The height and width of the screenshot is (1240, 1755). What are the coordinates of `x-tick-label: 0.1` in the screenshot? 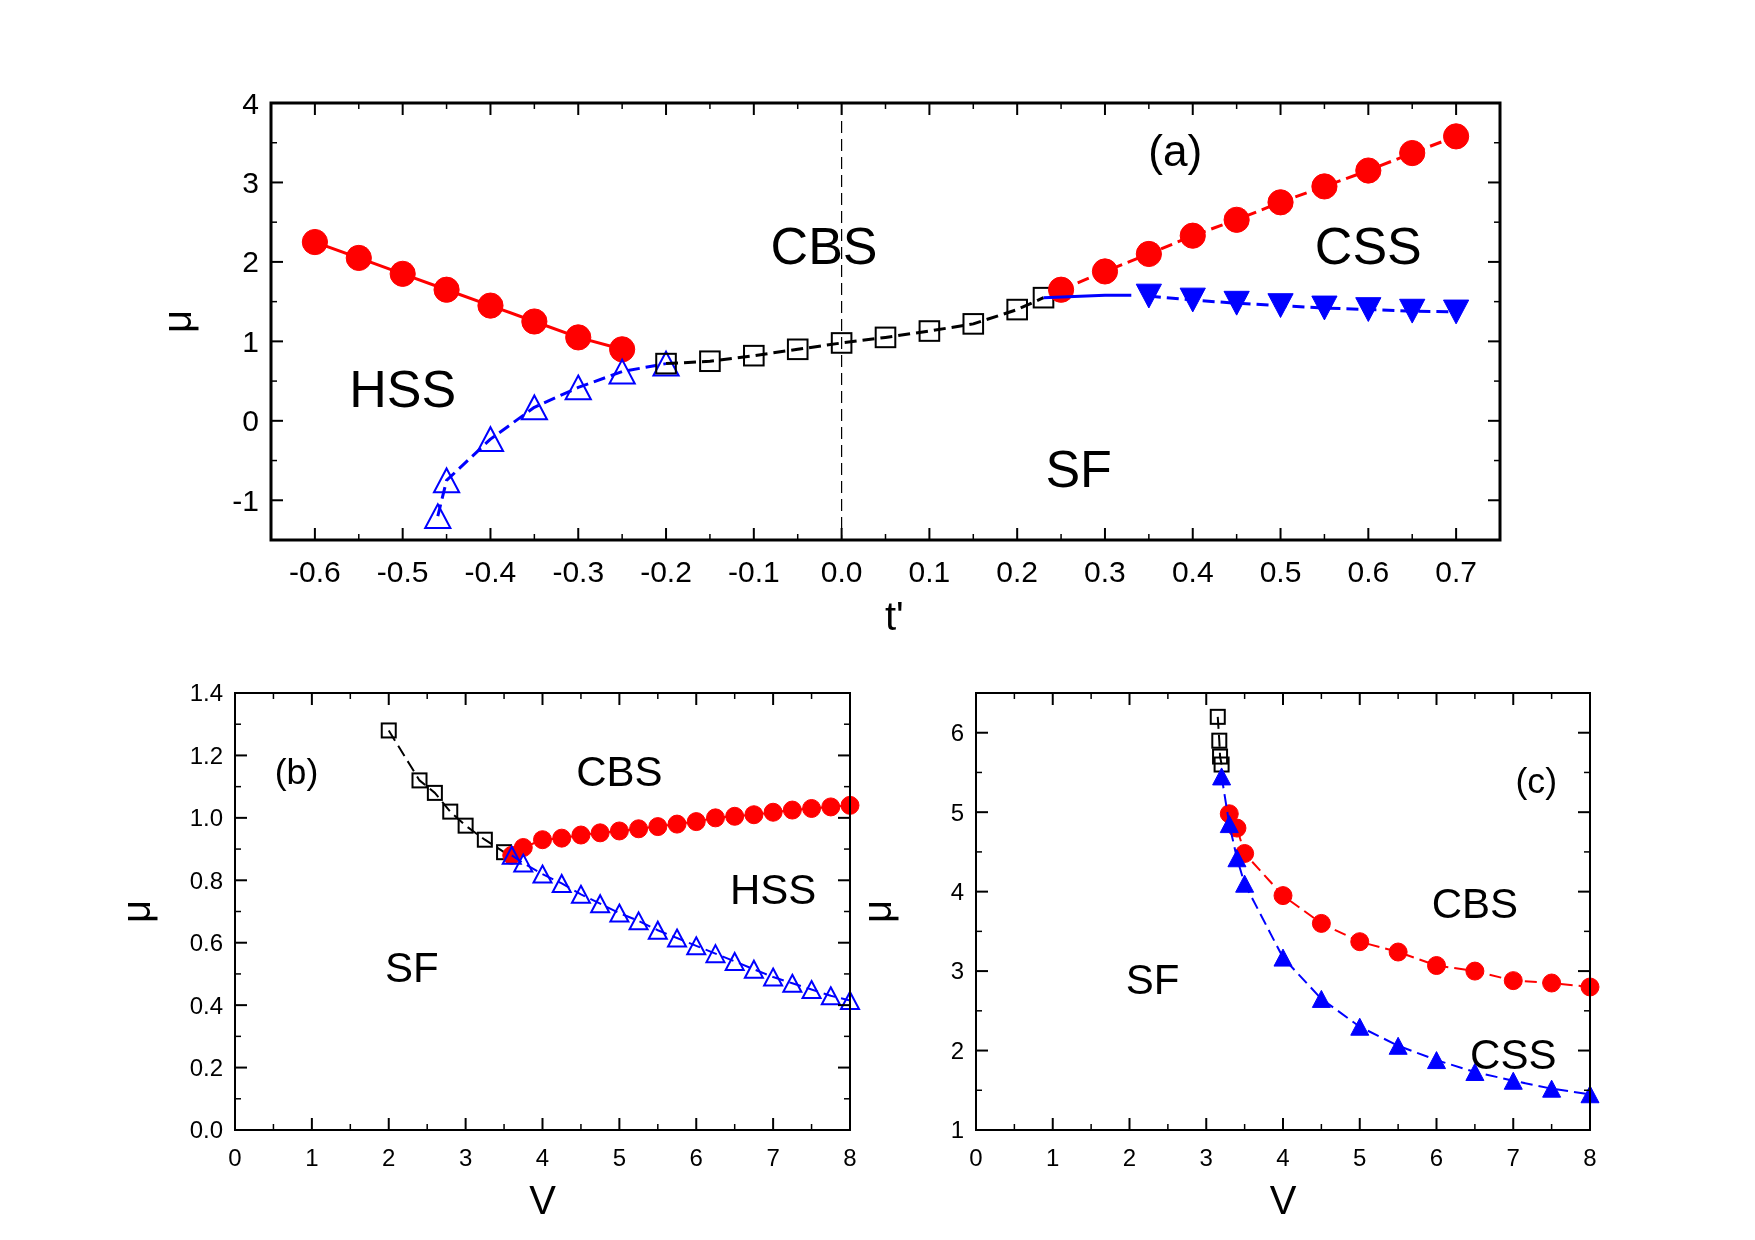 It's located at (929, 571).